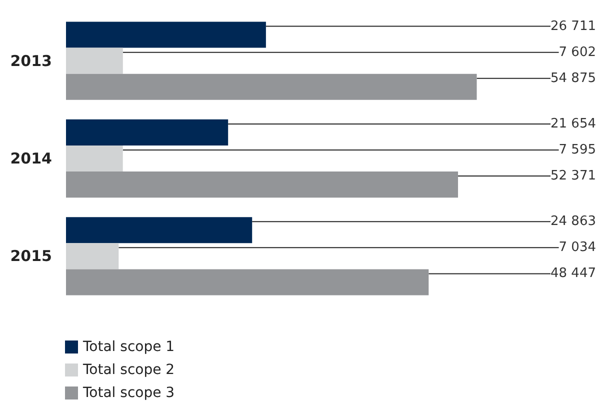 The image size is (604, 405). What do you see at coordinates (573, 124) in the screenshot?
I see `data-label: 21 654` at bounding box center [573, 124].